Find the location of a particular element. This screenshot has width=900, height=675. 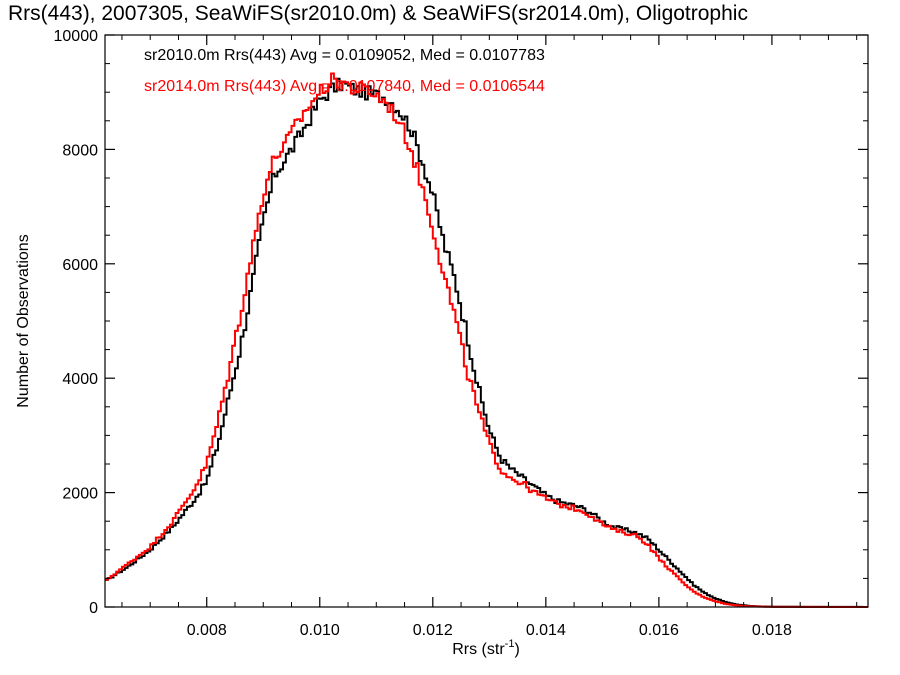

x-tick-label: 0.016 is located at coordinates (659, 630).